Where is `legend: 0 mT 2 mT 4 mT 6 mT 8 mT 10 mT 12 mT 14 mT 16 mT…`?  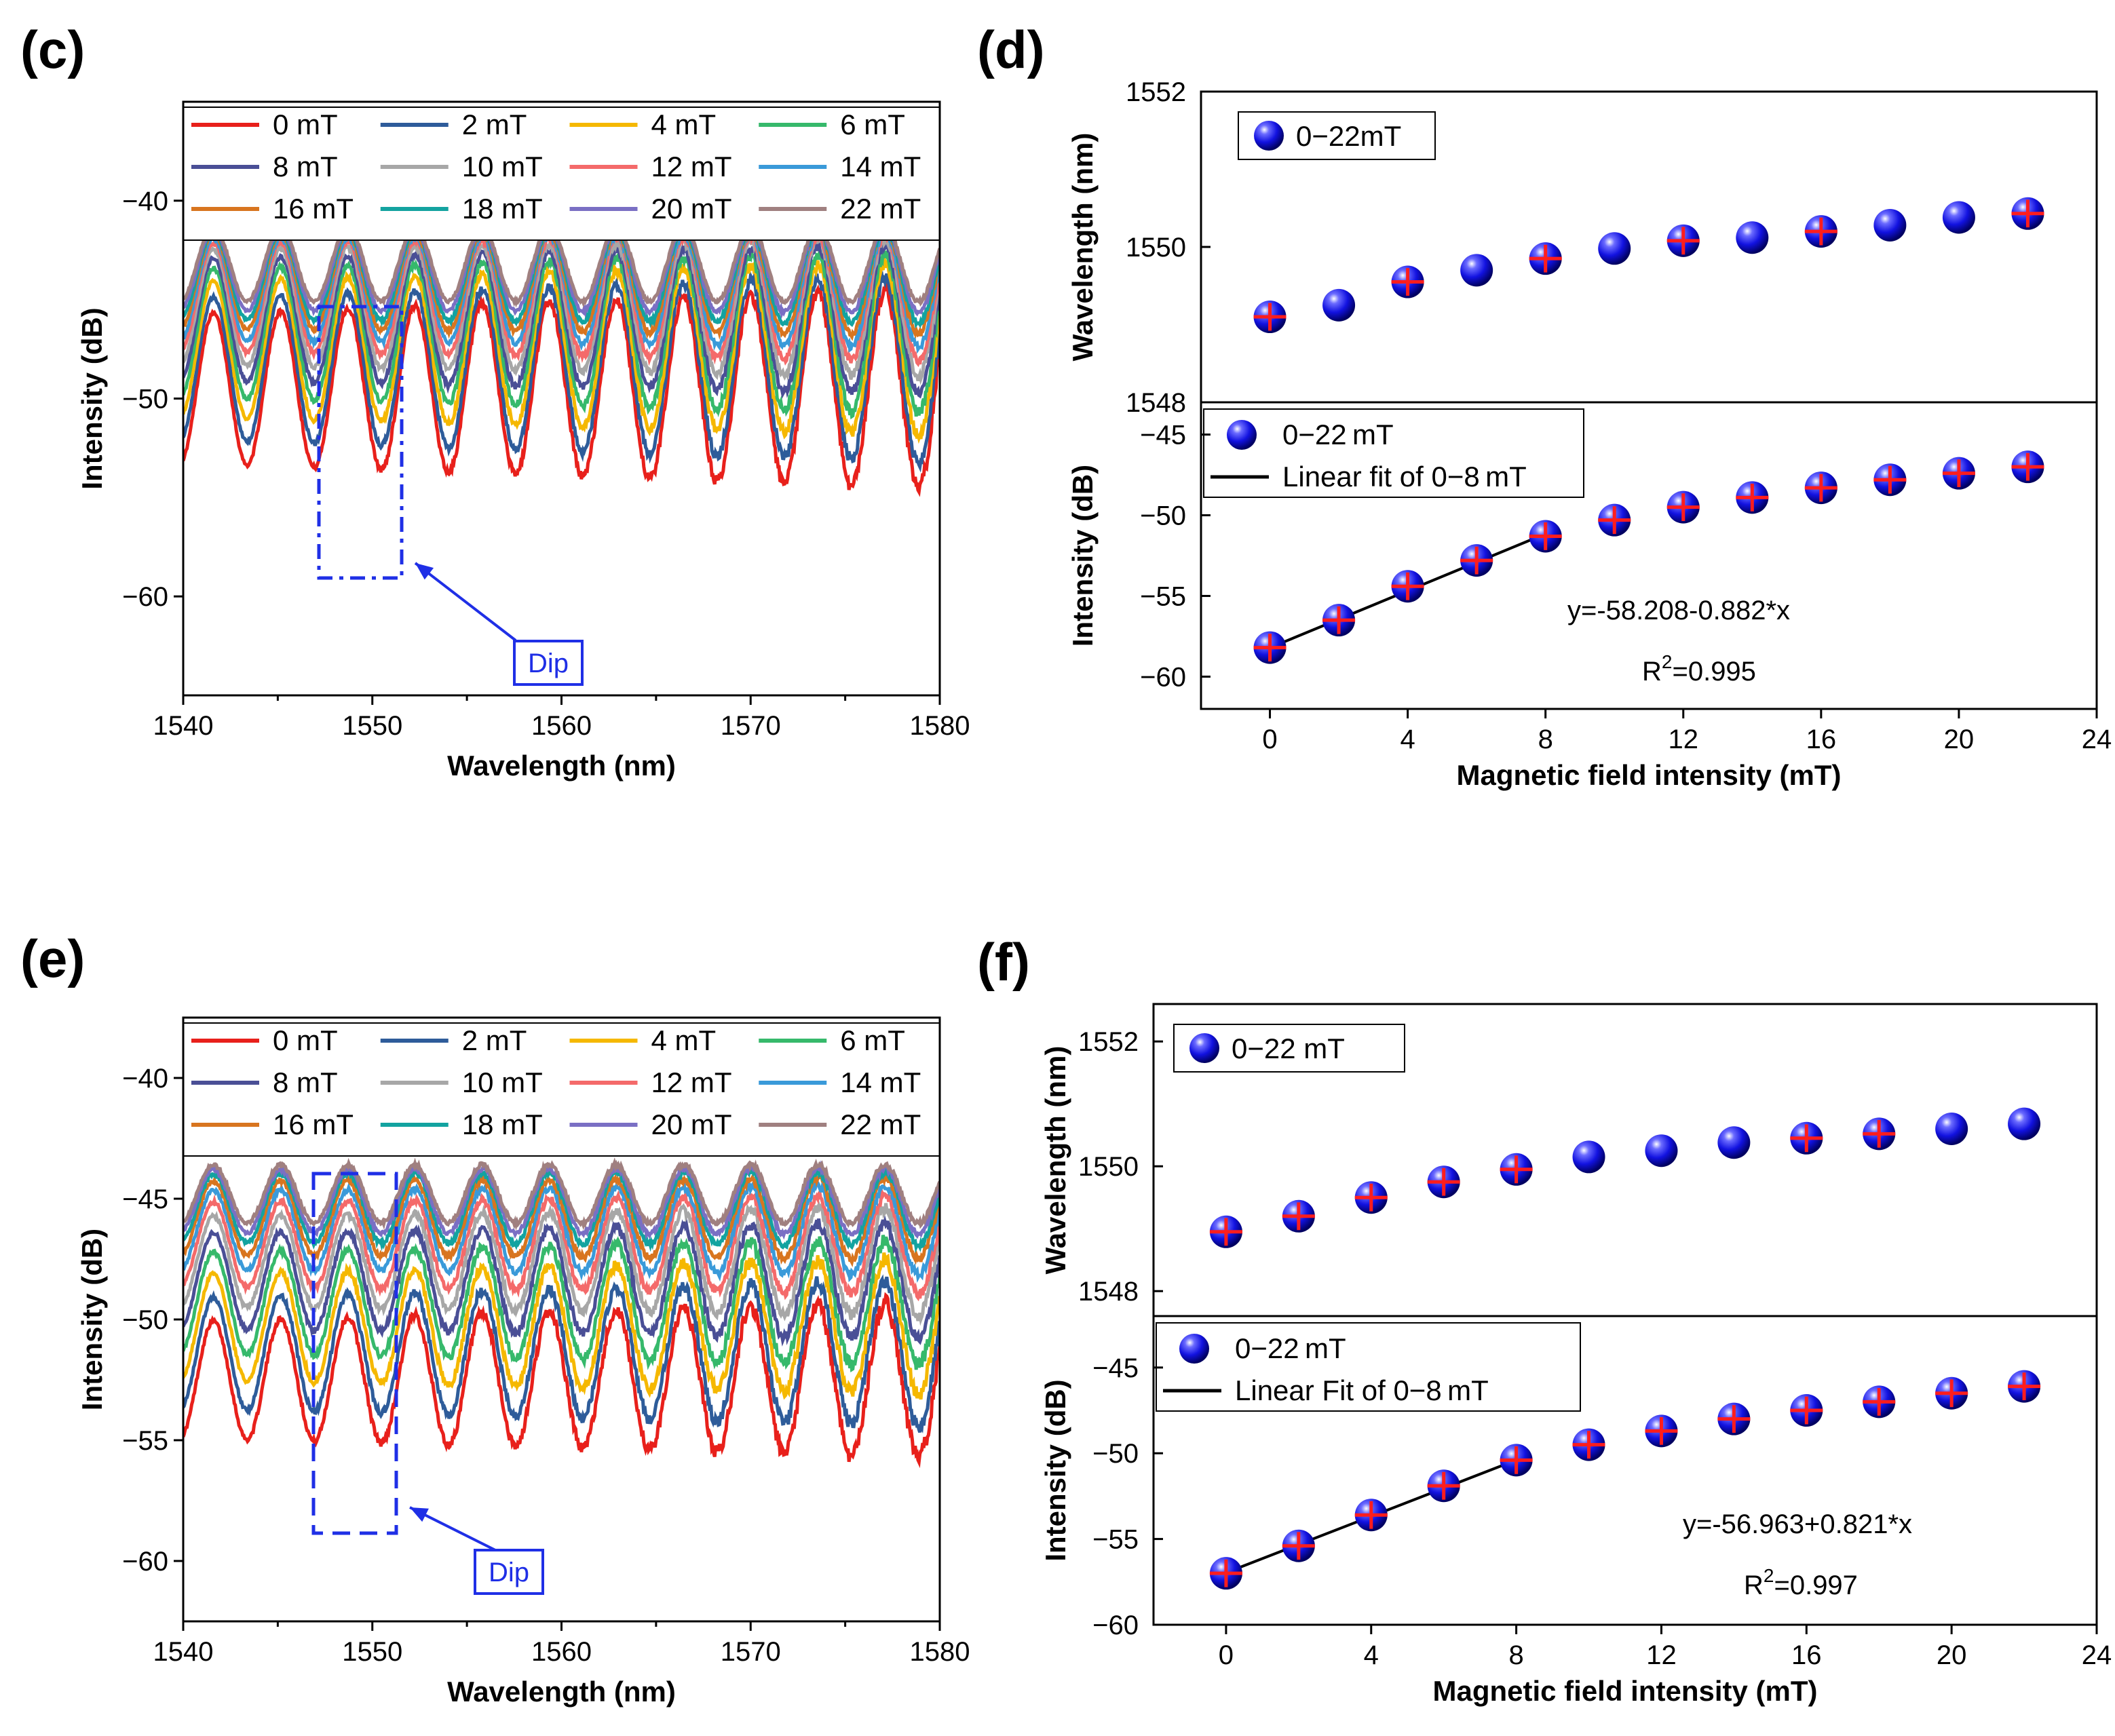 legend: 0 mT 2 mT 4 mT 6 mT 8 mT 10 mT 12 mT 14 mT 16 mT… is located at coordinates (561, 174).